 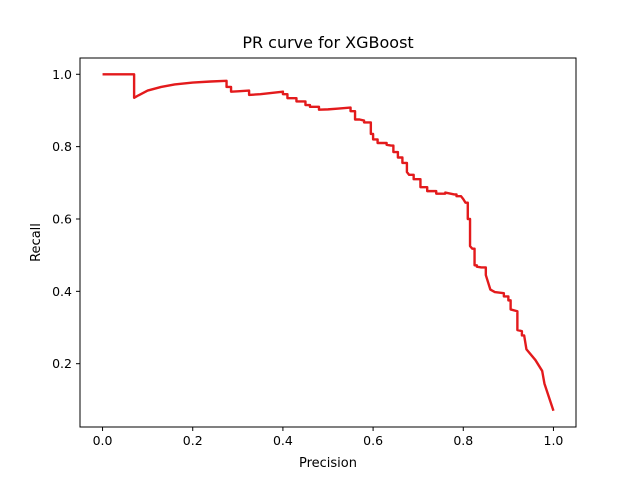 I want to click on y-axis: 0.2 0.4 0.6 0.8 1.0, so click(x=66, y=219).